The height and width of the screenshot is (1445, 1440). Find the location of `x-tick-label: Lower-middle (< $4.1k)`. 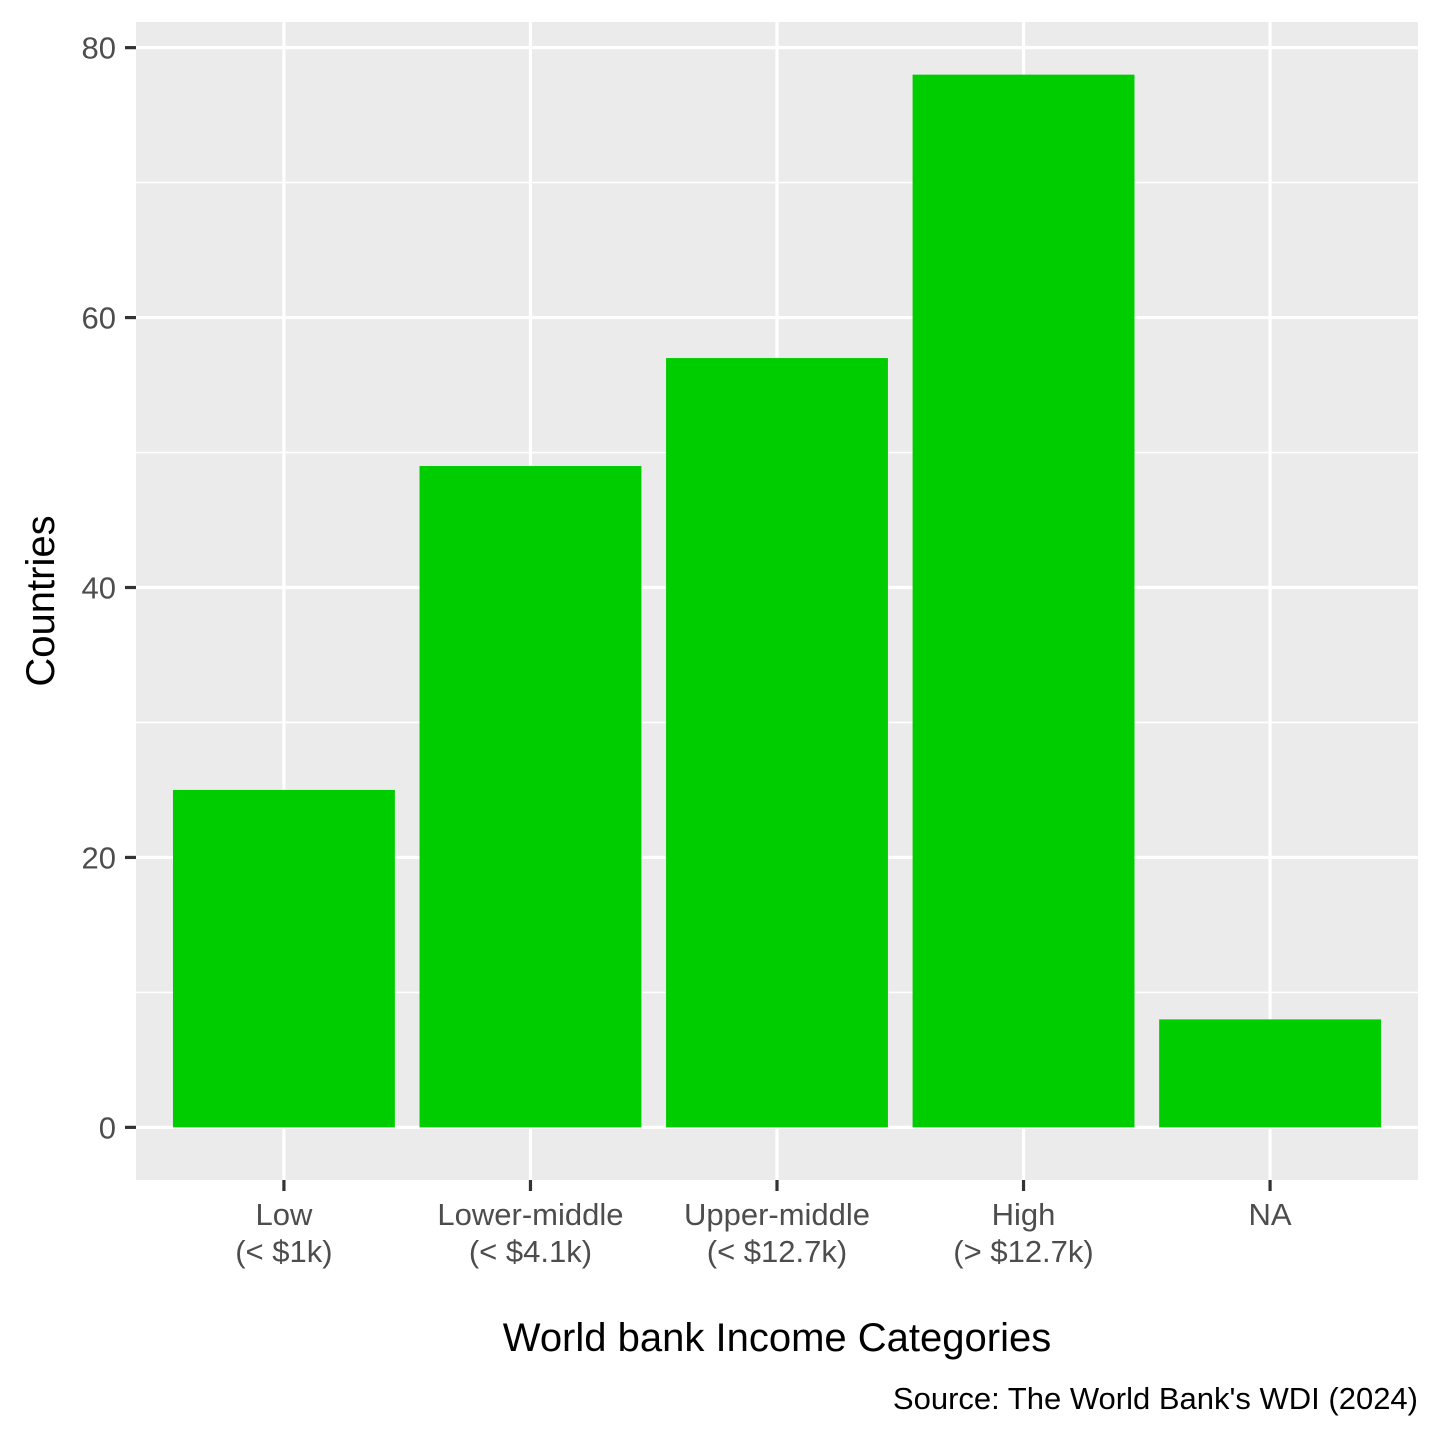

x-tick-label: Lower-middle (< $4.1k) is located at coordinates (530, 1233).